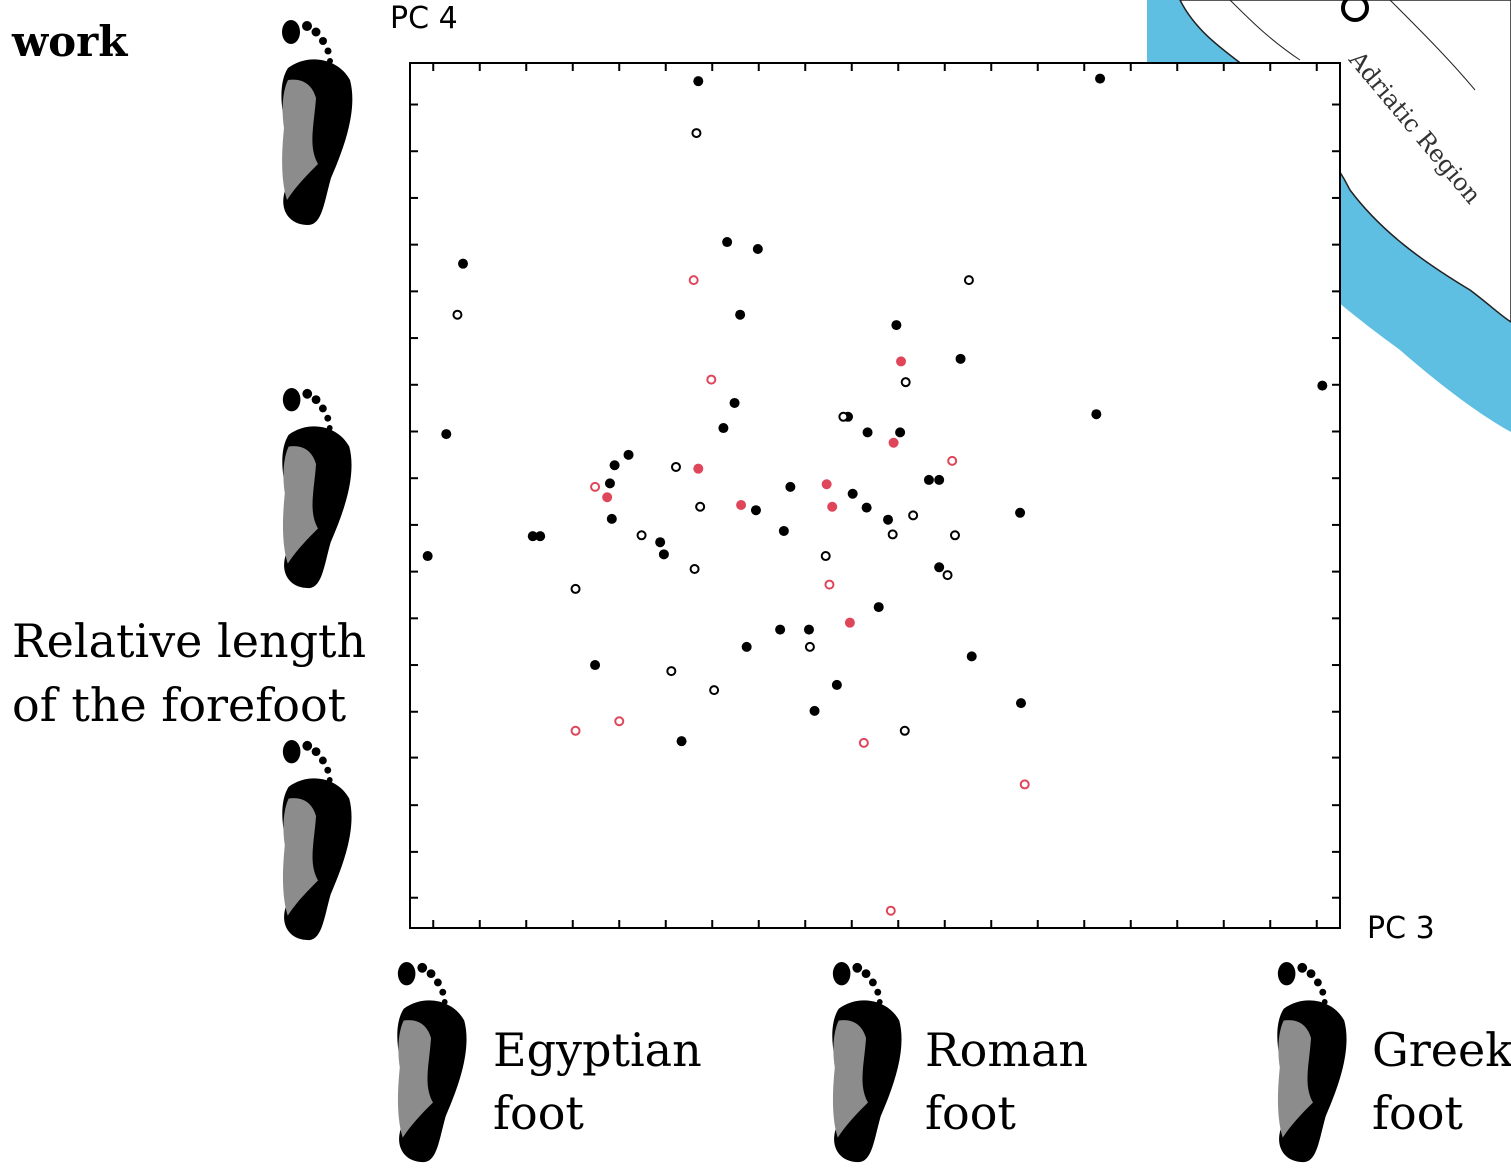 This screenshot has height=1169, width=1511. What do you see at coordinates (189, 641) in the screenshot?
I see `y-description: Relative length` at bounding box center [189, 641].